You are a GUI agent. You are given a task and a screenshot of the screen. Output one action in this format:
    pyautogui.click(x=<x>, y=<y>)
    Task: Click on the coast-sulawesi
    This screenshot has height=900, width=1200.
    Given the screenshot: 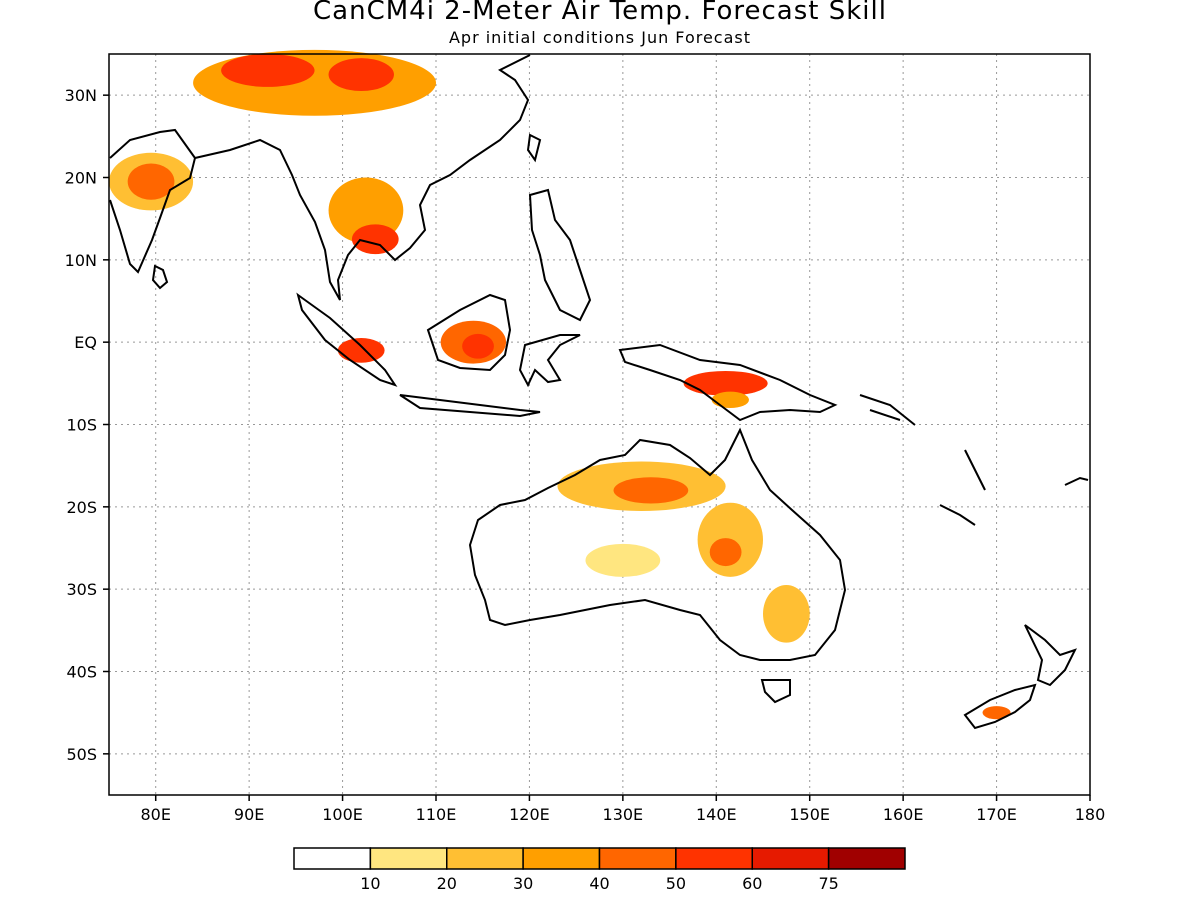 What is the action you would take?
    pyautogui.click(x=549, y=361)
    